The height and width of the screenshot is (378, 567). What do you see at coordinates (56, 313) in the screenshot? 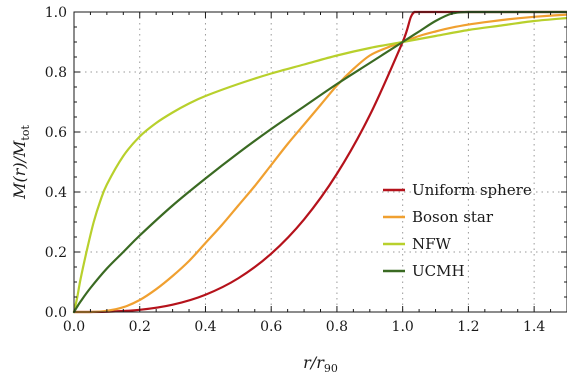
I see `y-tick-label: 0.0` at bounding box center [56, 313].